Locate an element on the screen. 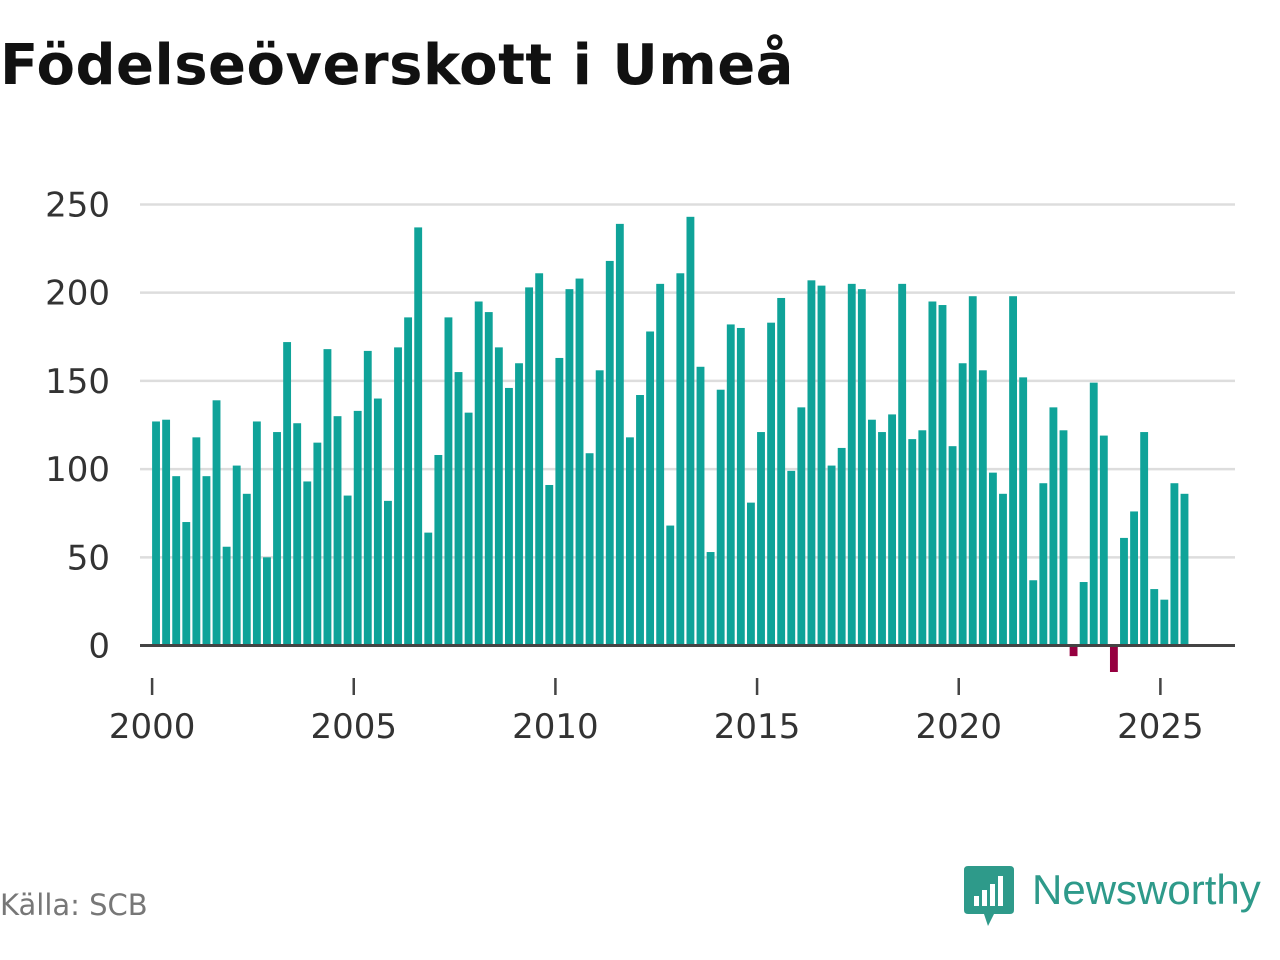 The image size is (1280, 960). chart-title: Födelseöverskott i Umeå is located at coordinates (397, 65).